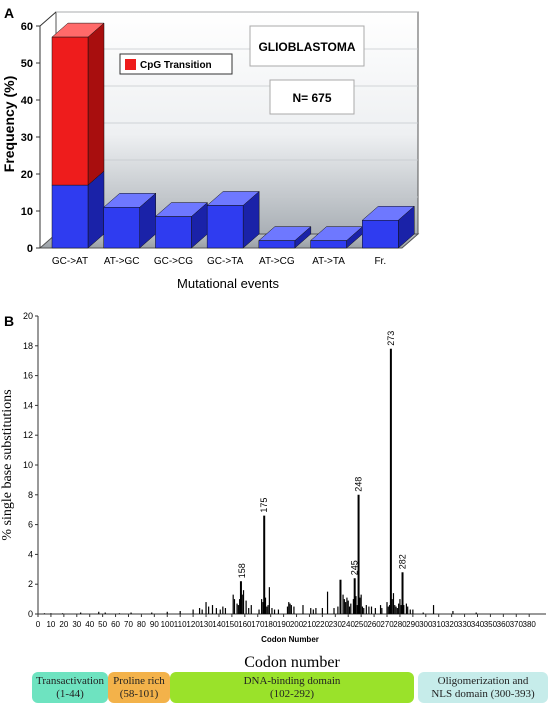 Image resolution: width=548 pixels, height=703 pixels. What do you see at coordinates (50, 624) in the screenshot?
I see `b-x-tick-label-10: 10` at bounding box center [50, 624].